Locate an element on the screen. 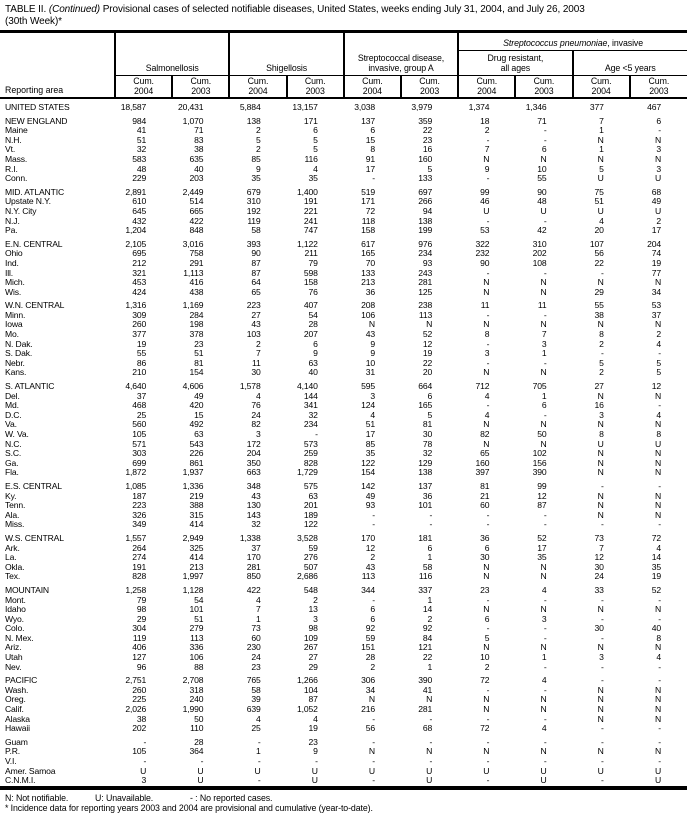  value-cell: 665 is located at coordinates (196, 211).